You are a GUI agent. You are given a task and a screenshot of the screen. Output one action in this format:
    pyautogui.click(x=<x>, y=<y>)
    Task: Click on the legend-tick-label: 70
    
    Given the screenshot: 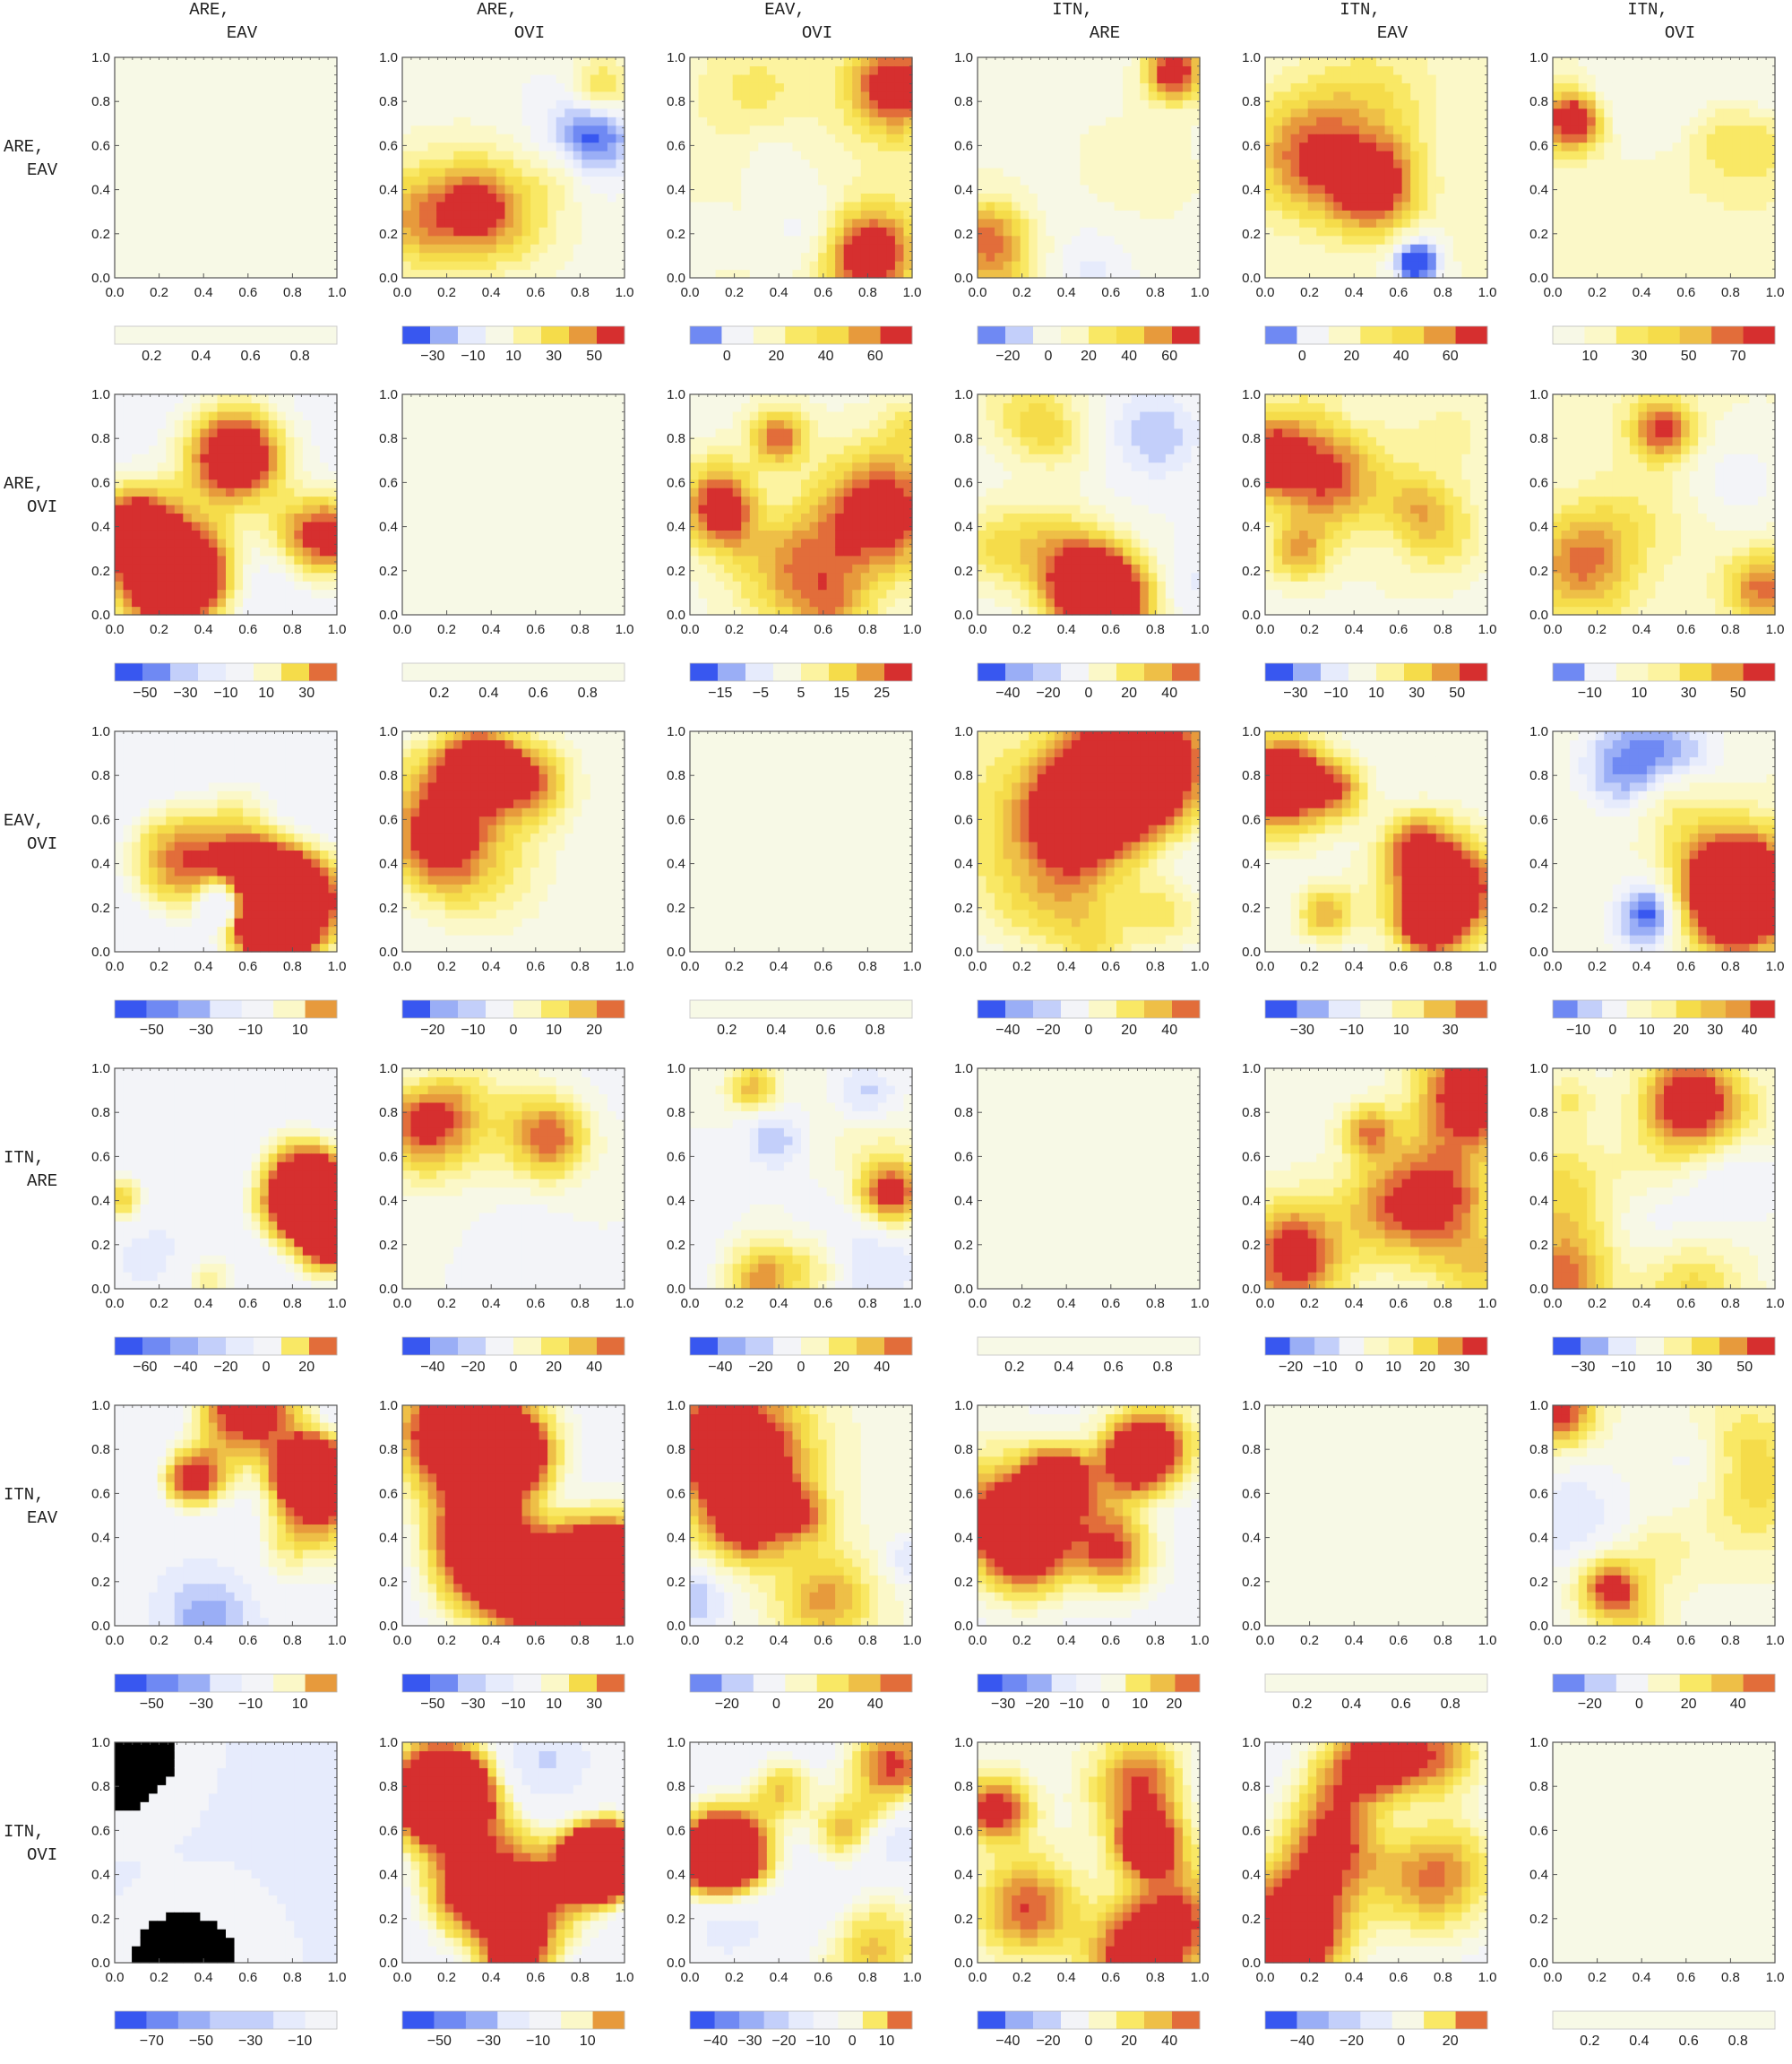 What is the action you would take?
    pyautogui.click(x=1738, y=357)
    